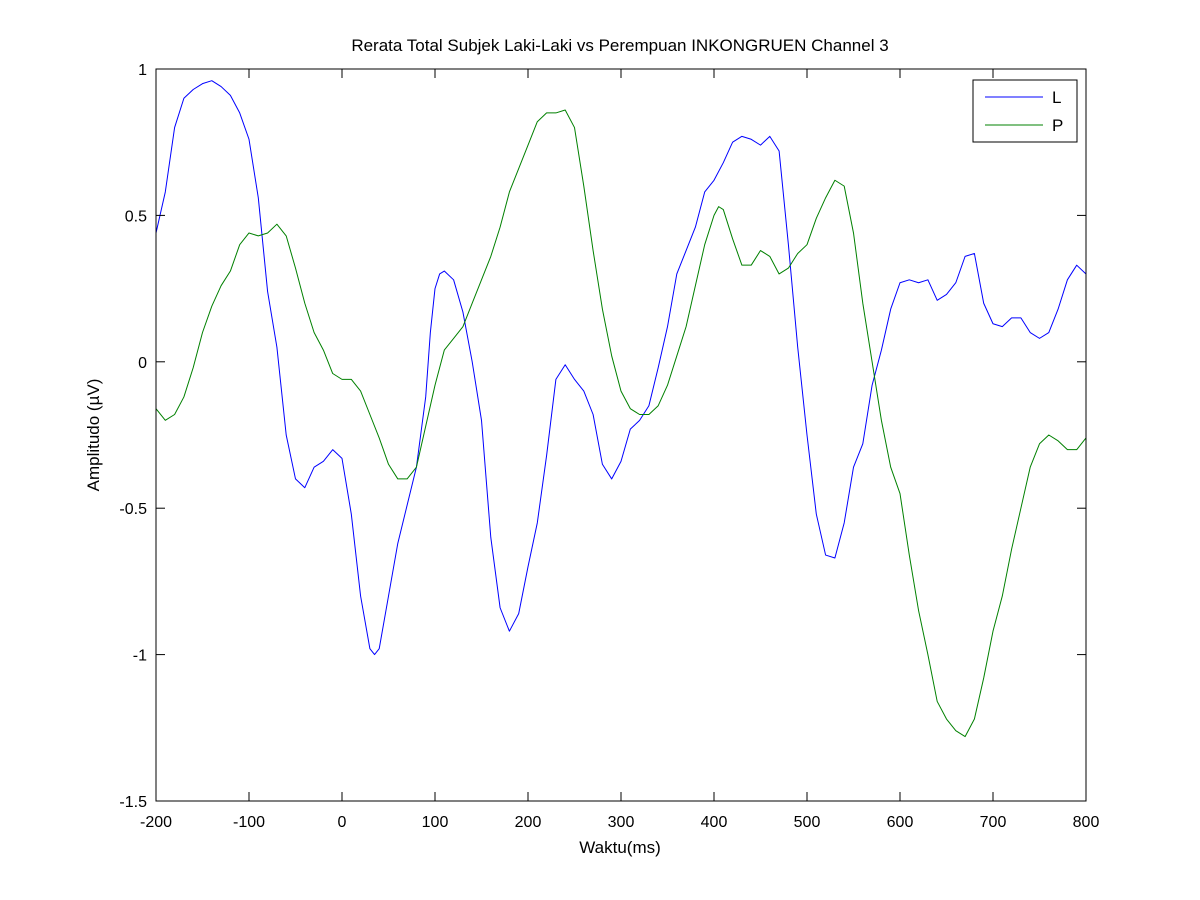  What do you see at coordinates (249, 822) in the screenshot?
I see `x-tick-label: -100` at bounding box center [249, 822].